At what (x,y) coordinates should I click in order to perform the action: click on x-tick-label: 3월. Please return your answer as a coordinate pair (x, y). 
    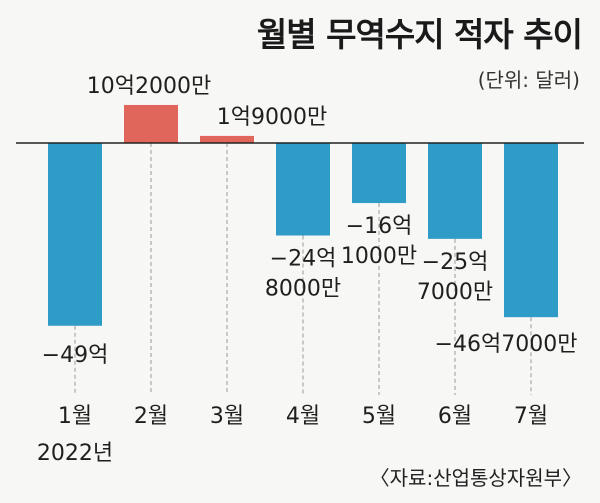
    Looking at the image, I should click on (227, 416).